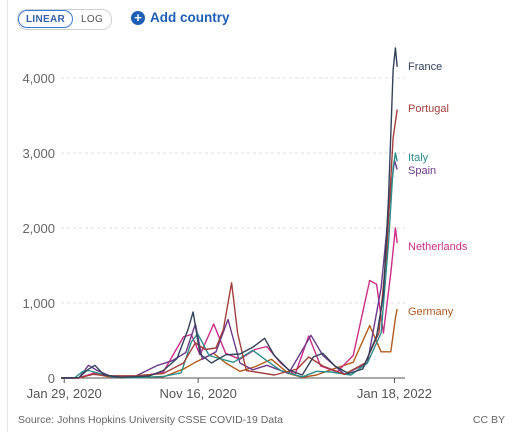 The image size is (519, 432). Describe the element at coordinates (422, 171) in the screenshot. I see `series-label-spain: Spain` at that location.